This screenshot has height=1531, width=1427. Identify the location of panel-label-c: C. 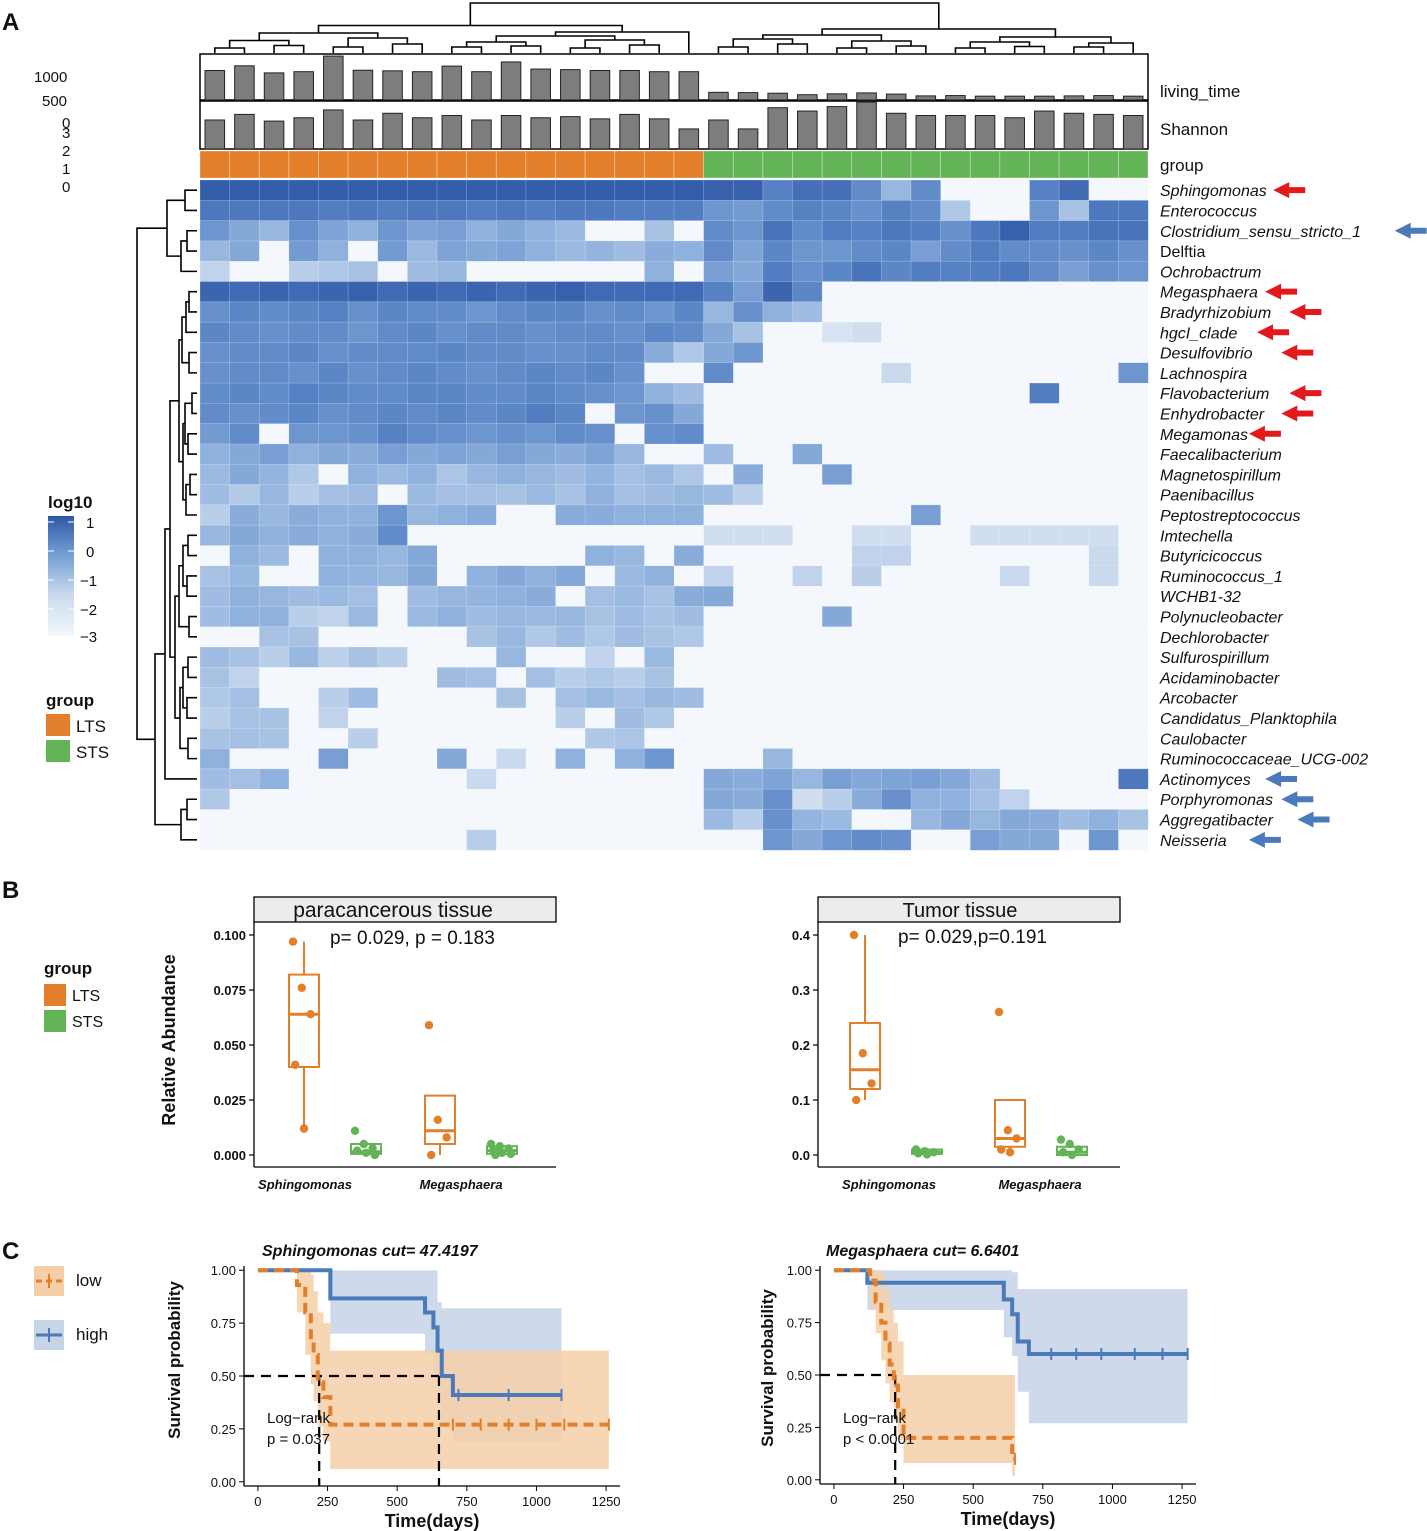
(10, 1251).